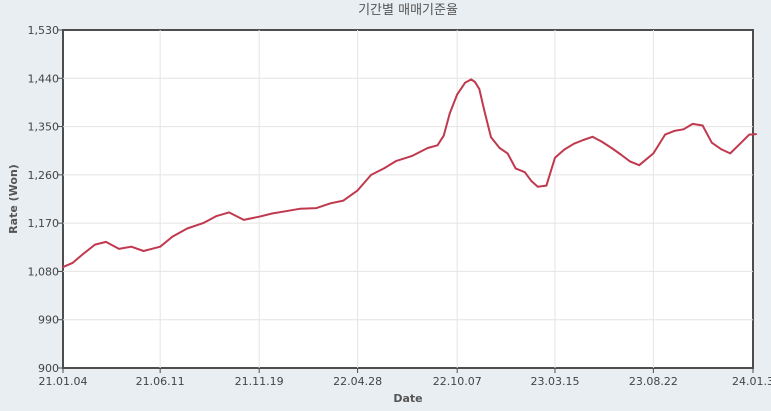  Describe the element at coordinates (13, 199) in the screenshot. I see `y-axis-label: Rate (Won)` at that location.